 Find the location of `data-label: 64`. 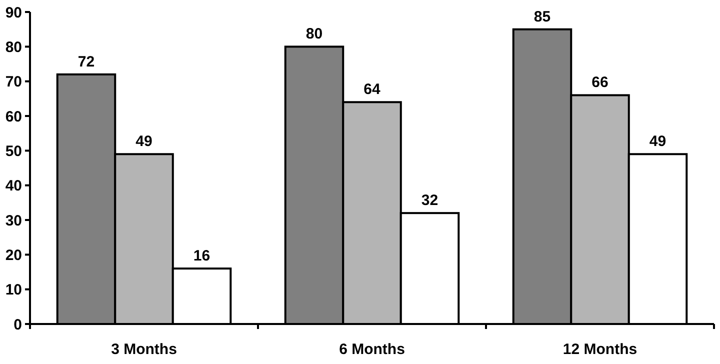

data-label: 64 is located at coordinates (372, 89).